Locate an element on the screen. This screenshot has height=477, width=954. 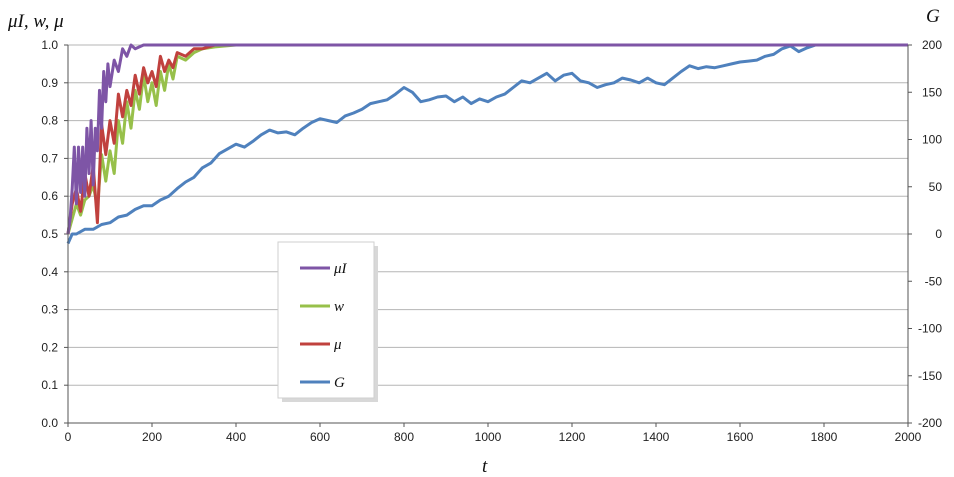
y-left-axis-title: μI, w, μ is located at coordinates (35, 21).